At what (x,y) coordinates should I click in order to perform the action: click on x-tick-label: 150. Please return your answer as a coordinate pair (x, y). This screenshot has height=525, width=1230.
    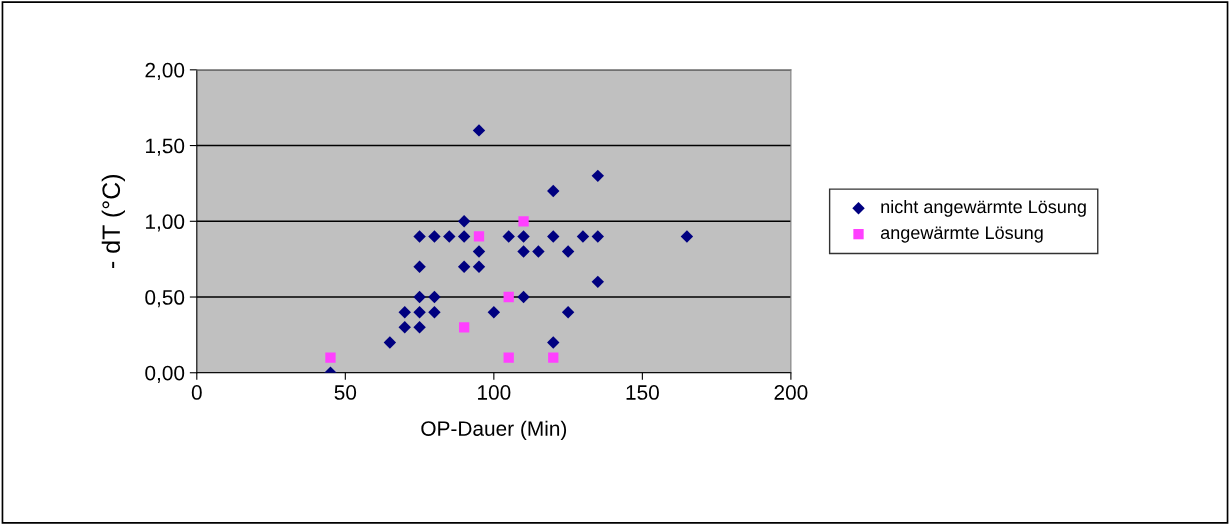
    Looking at the image, I should click on (642, 392).